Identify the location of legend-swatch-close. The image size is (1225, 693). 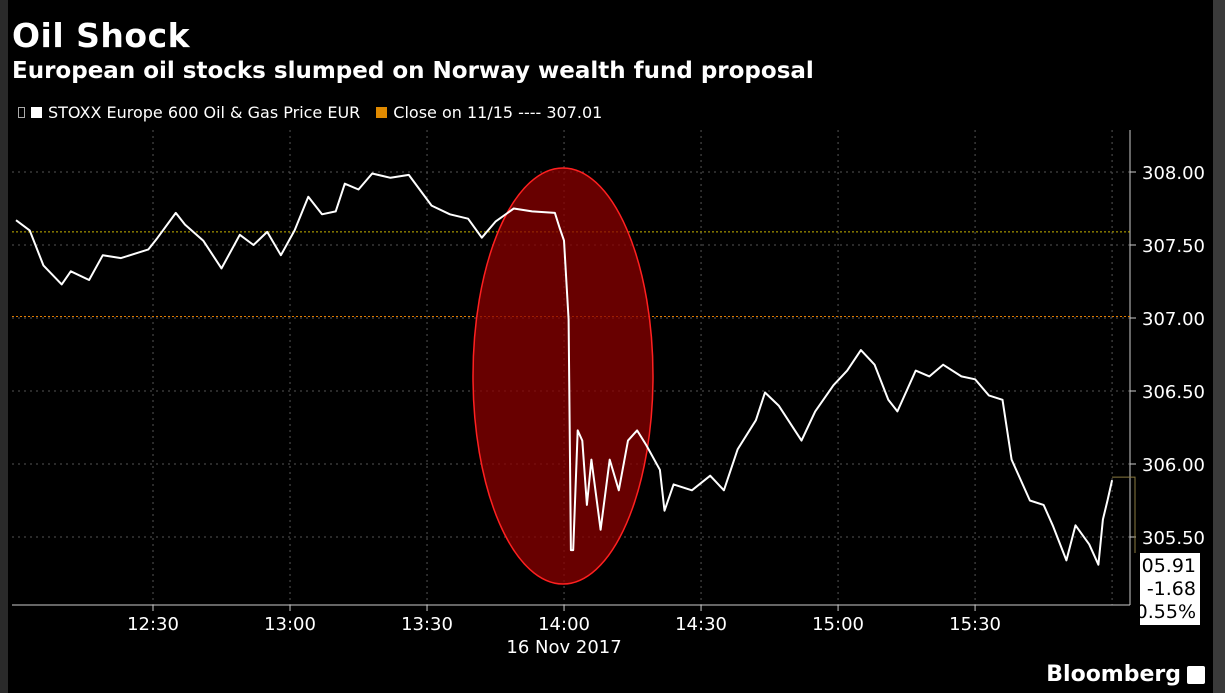
(382, 112).